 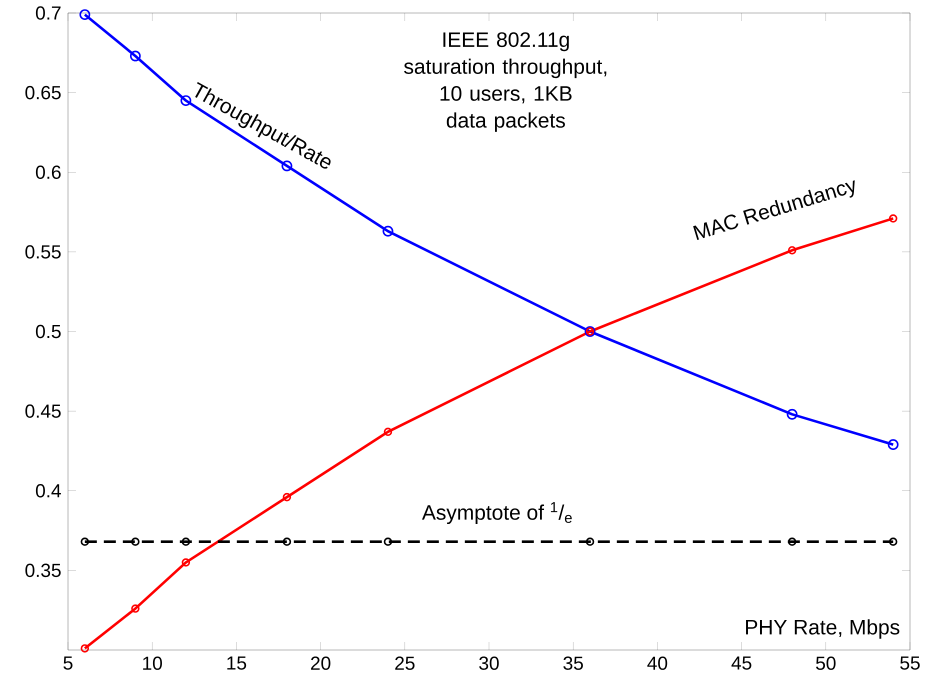 What do you see at coordinates (48, 331) in the screenshot?
I see `y-tick-label: 0.5` at bounding box center [48, 331].